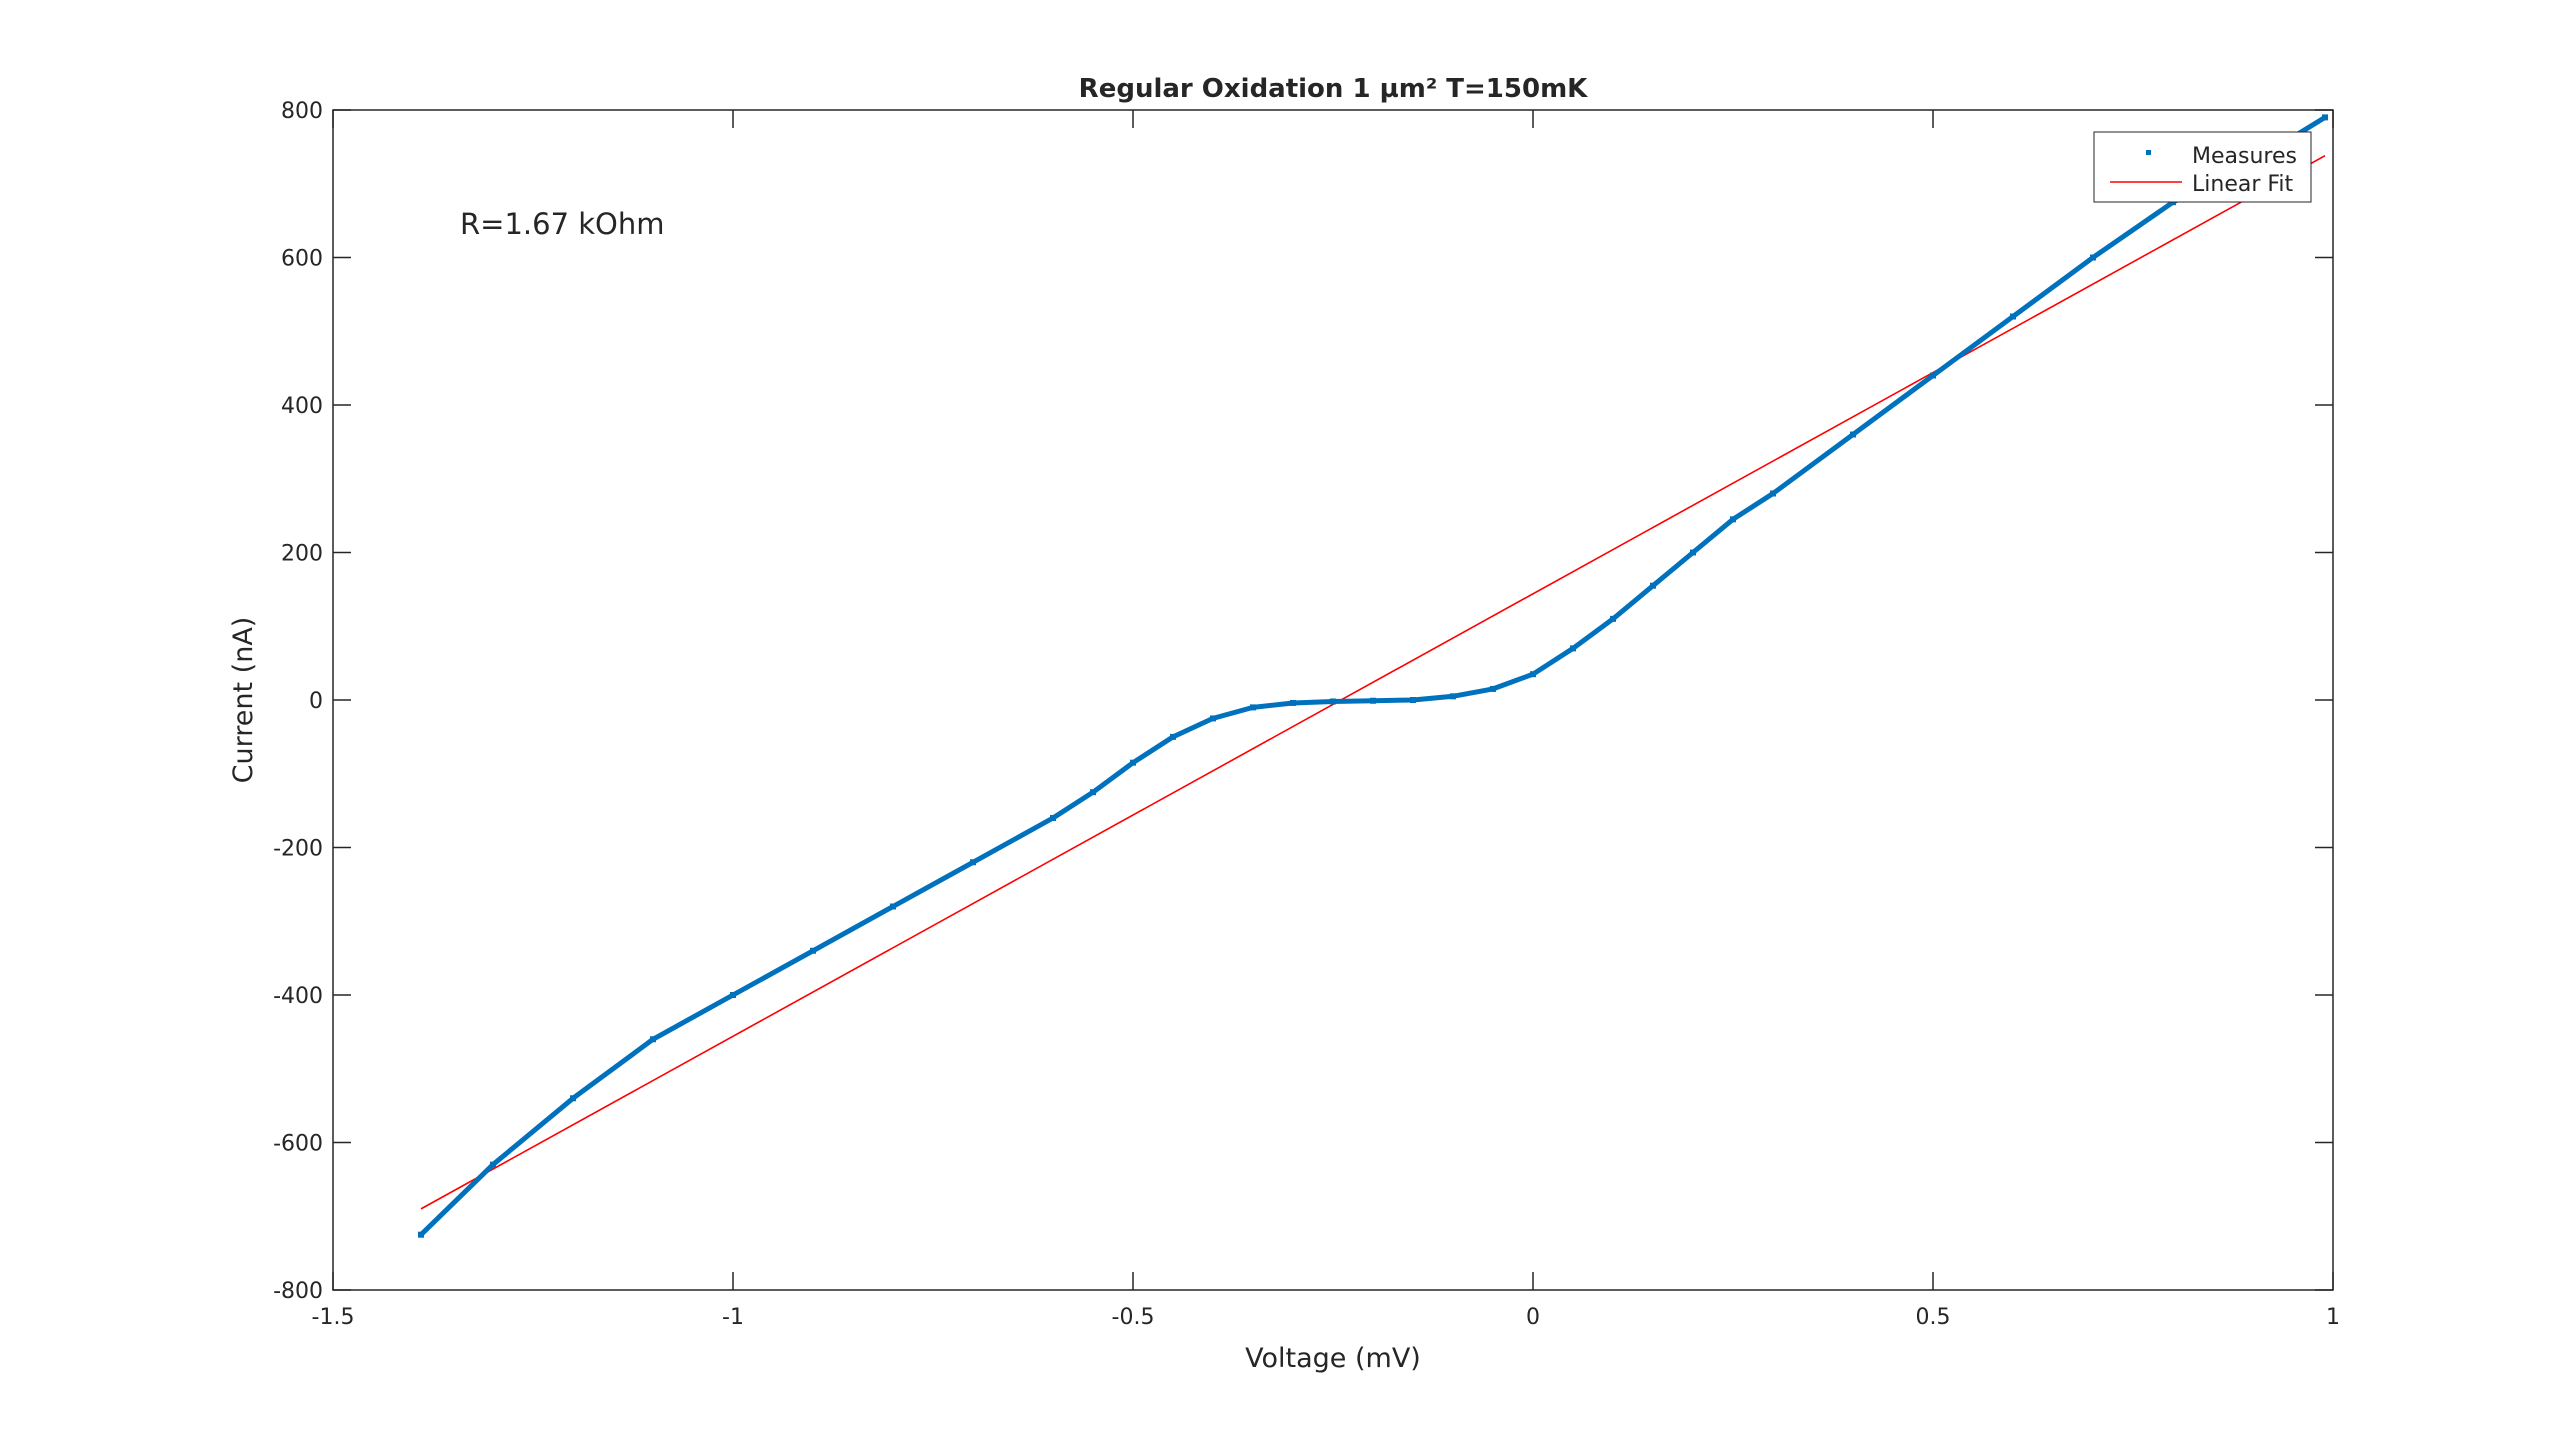 This screenshot has width=2560, height=1440. Describe the element at coordinates (2244, 156) in the screenshot. I see `legend-label-measures: Measures` at that location.